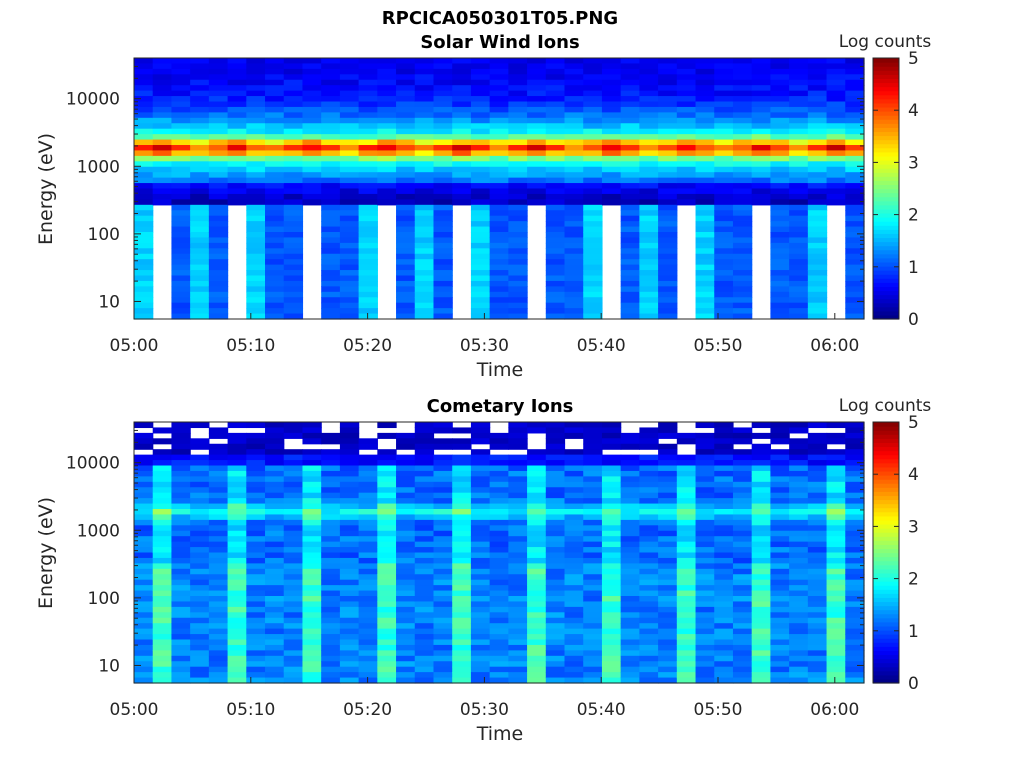  I want to click on x-tick-label: 05:20, so click(367, 710).